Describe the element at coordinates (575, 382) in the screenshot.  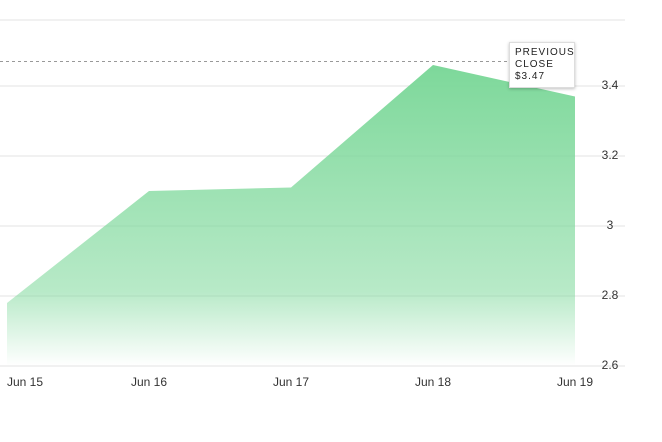
I see `x-tick-label: Jun 19` at that location.